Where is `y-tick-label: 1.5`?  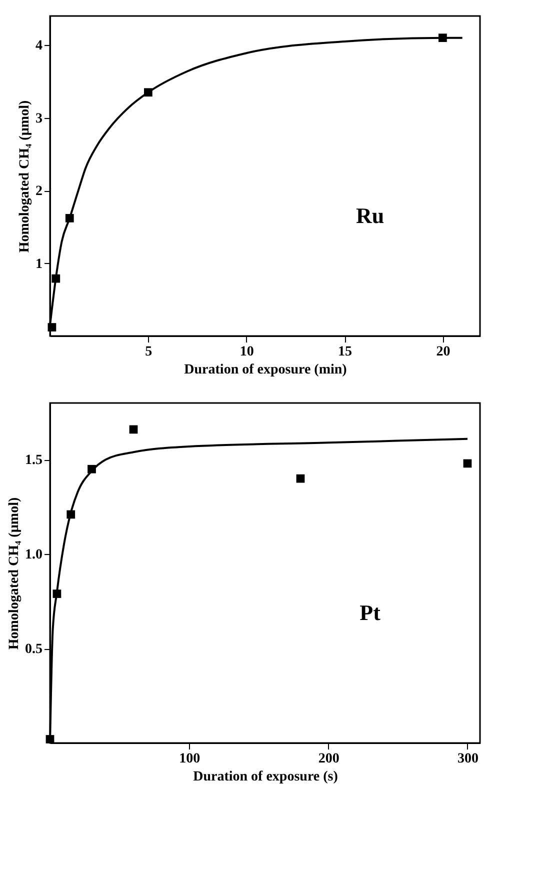
y-tick-label: 1.5 is located at coordinates (33, 460).